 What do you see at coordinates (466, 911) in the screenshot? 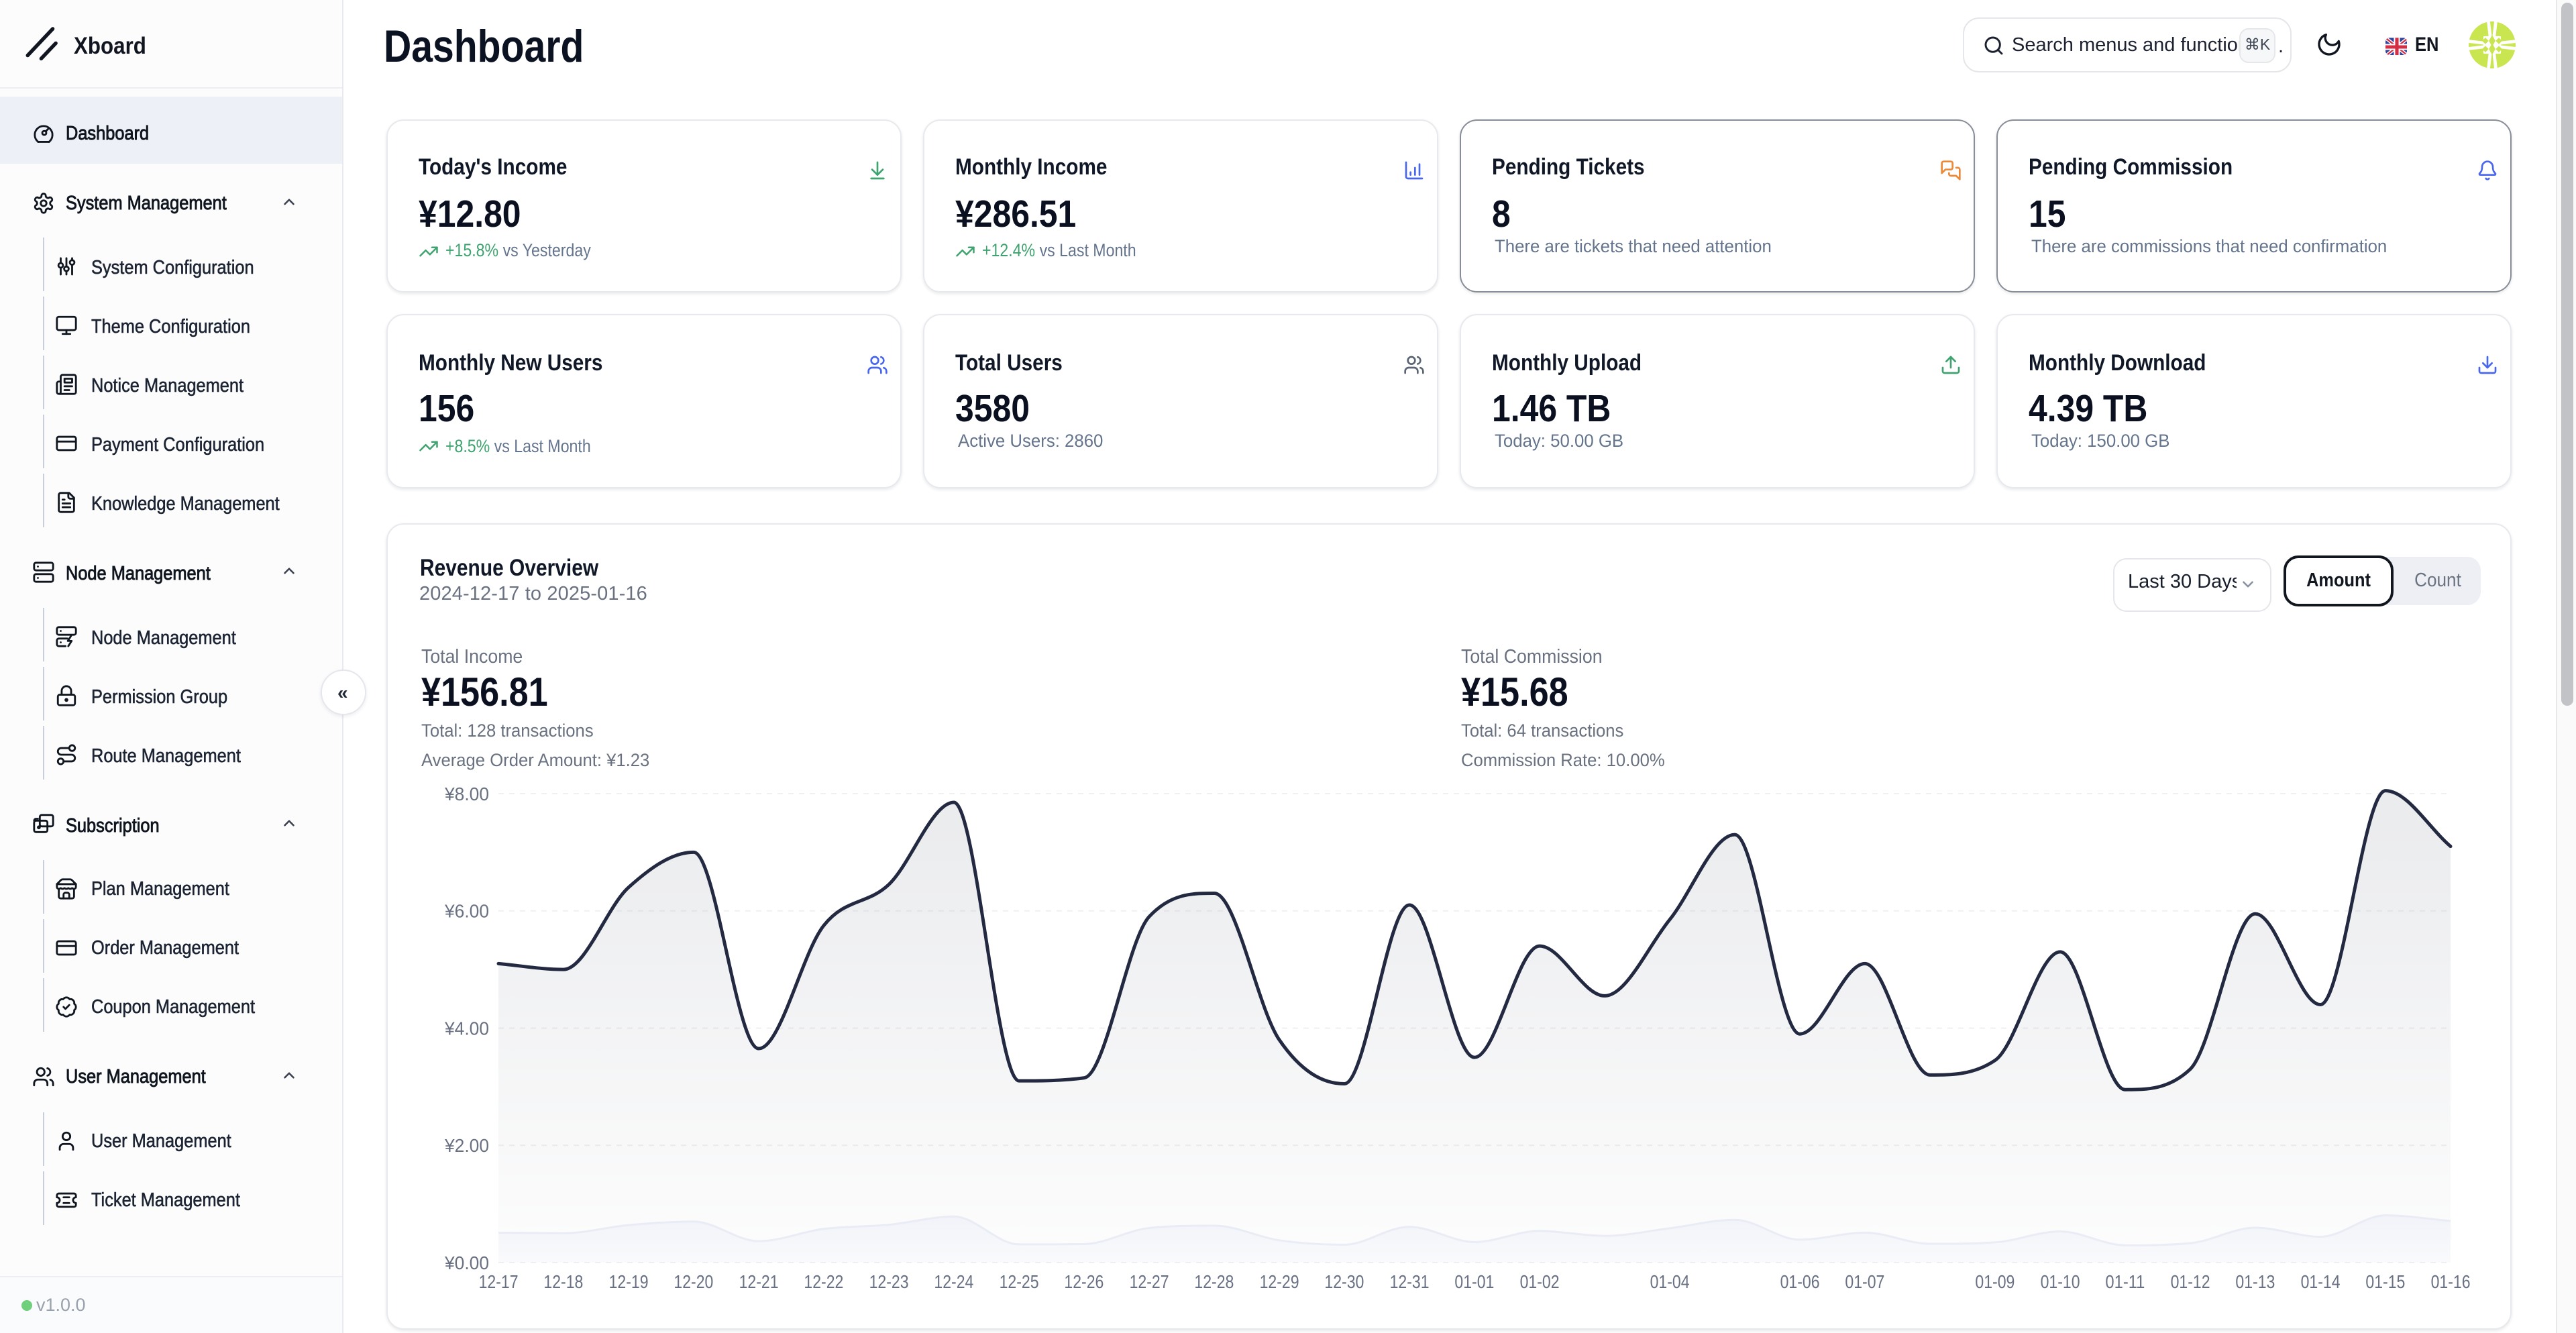
I see `svg-text: ¥6.00` at bounding box center [466, 911].